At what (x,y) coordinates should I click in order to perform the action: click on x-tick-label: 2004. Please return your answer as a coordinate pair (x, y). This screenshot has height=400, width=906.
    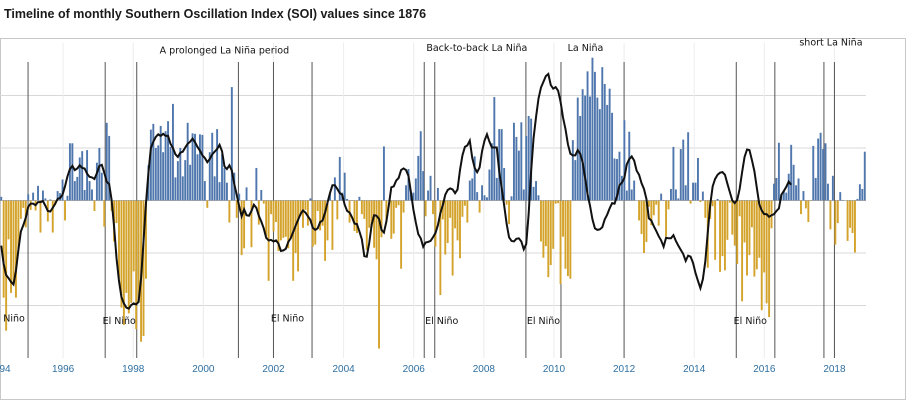
    Looking at the image, I should click on (343, 369).